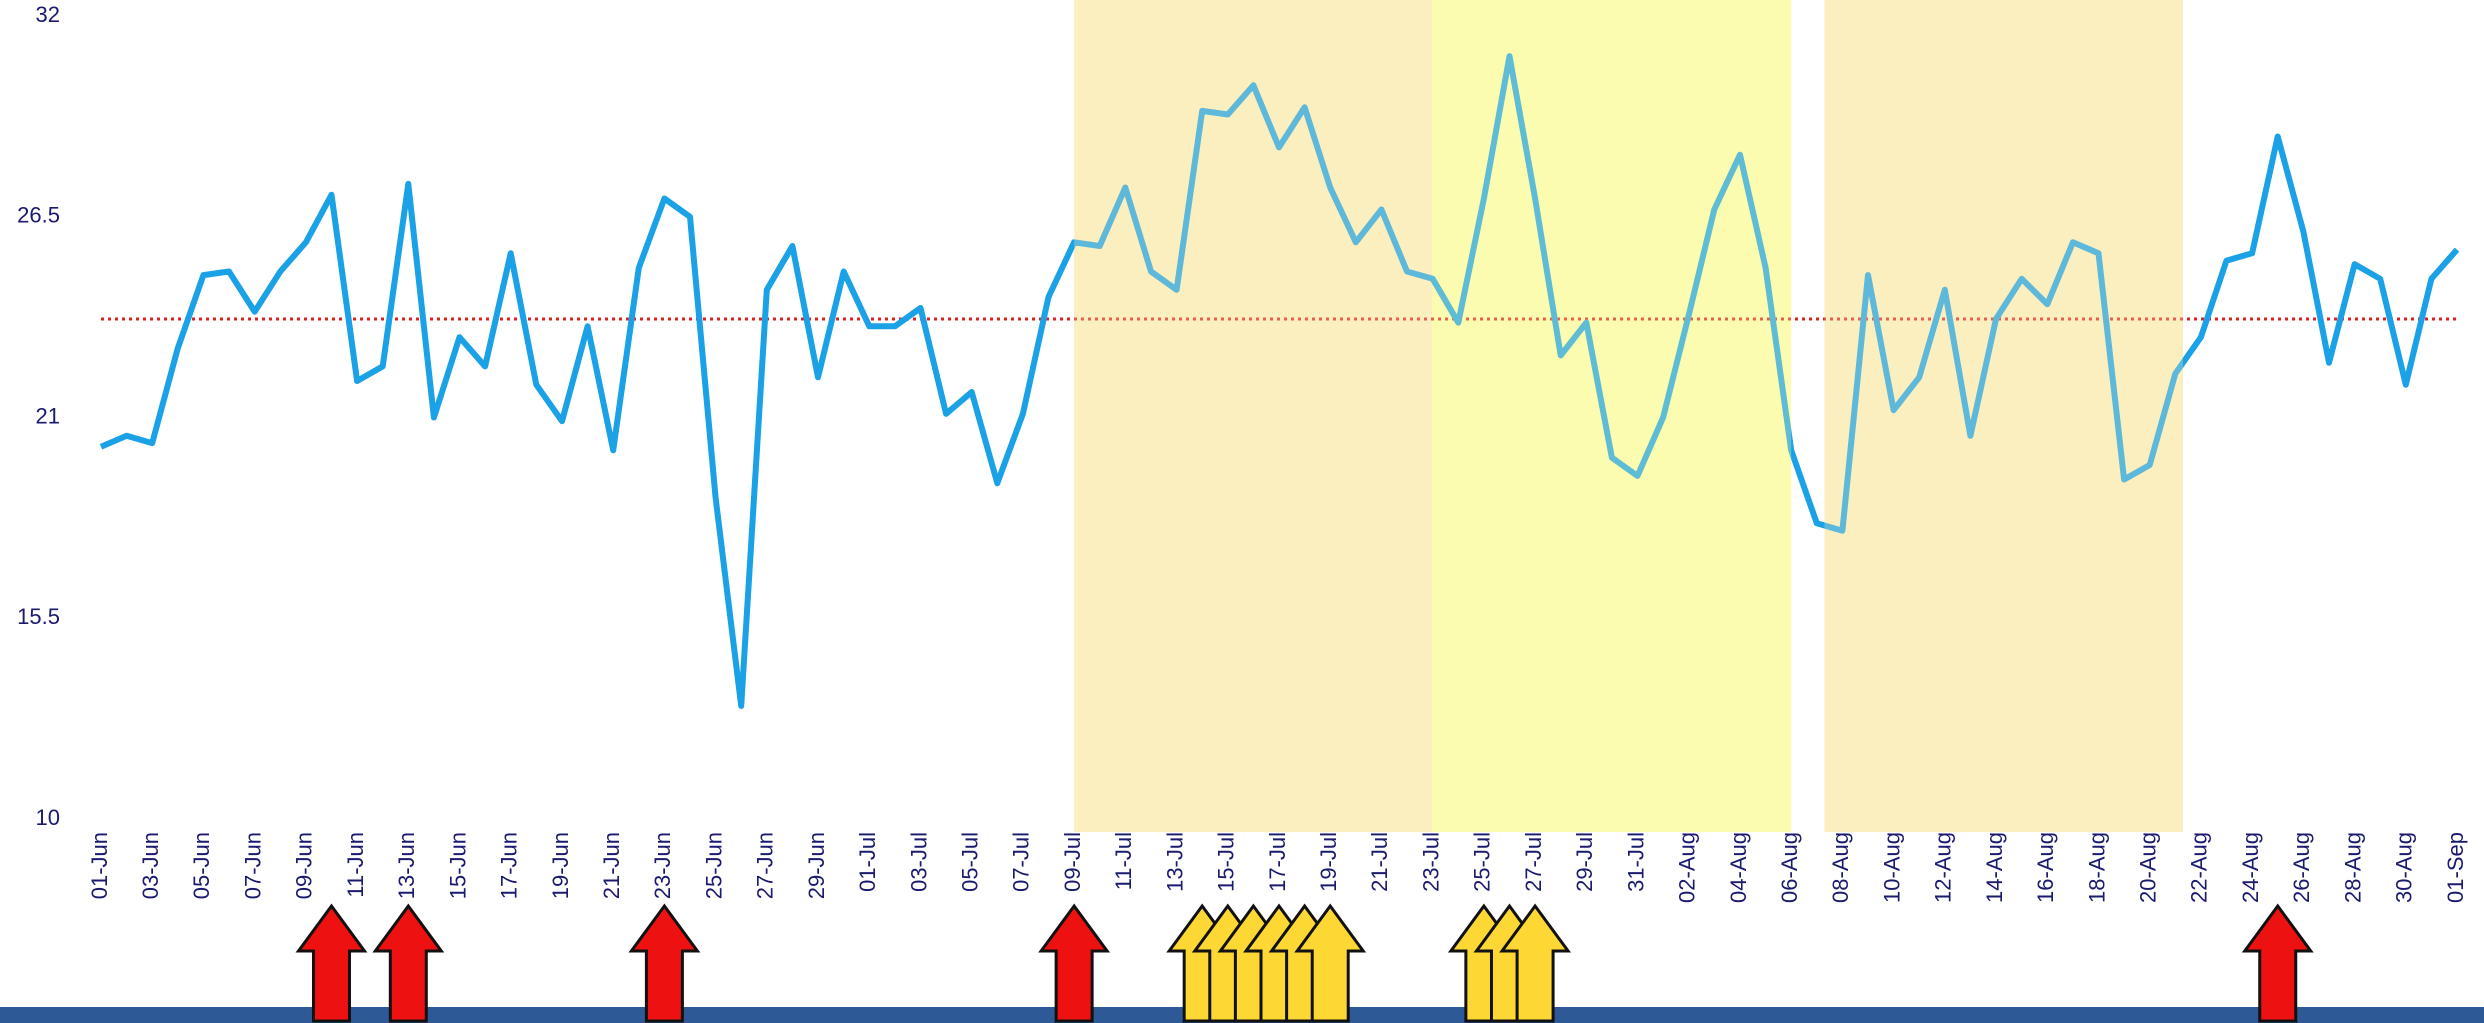 The width and height of the screenshot is (2484, 1023). Describe the element at coordinates (2404, 867) in the screenshot. I see `x-tick-label: 30-Aug` at that location.